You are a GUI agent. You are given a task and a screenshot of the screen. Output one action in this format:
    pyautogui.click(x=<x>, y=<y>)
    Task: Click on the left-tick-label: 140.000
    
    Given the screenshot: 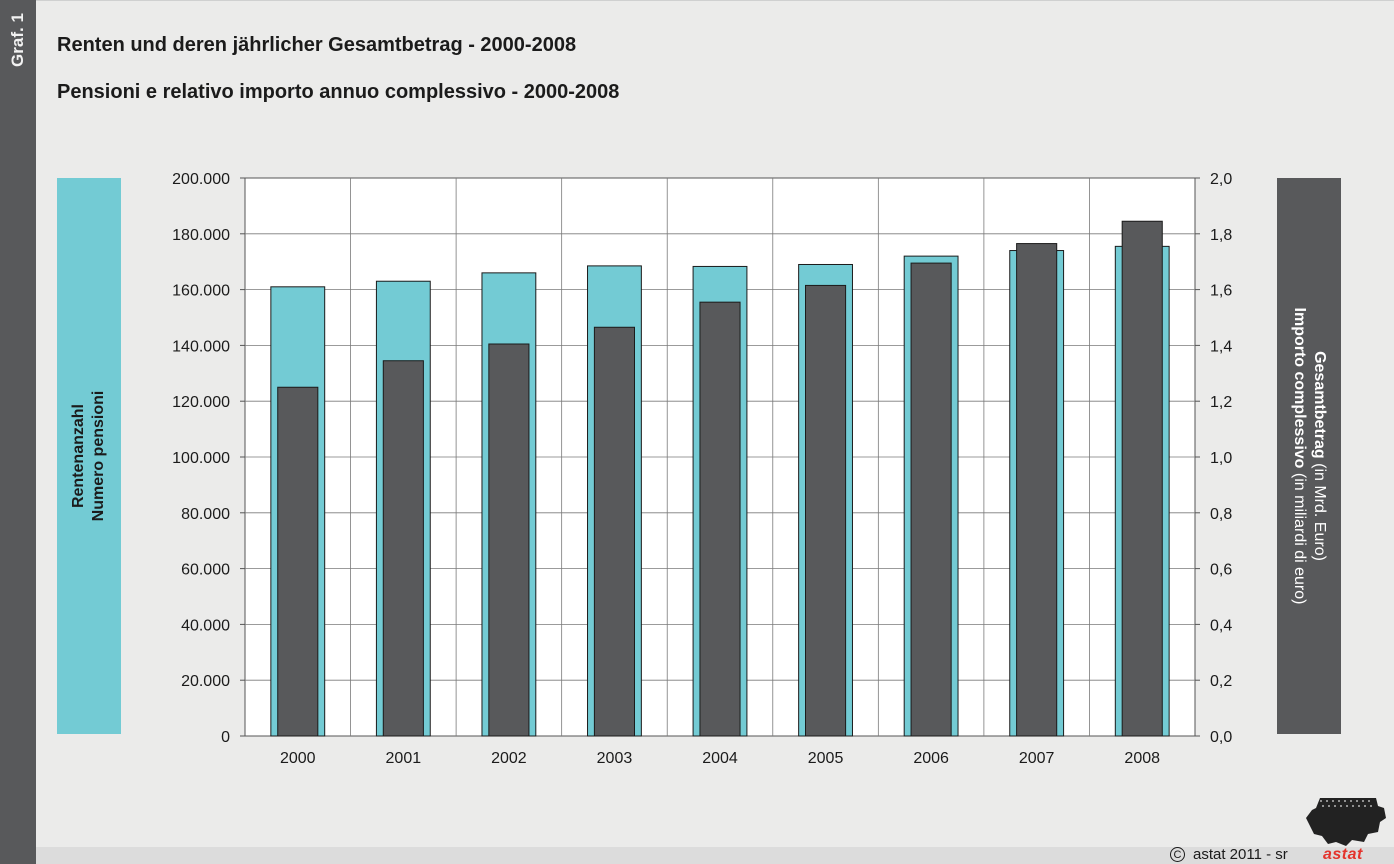 What is the action you would take?
    pyautogui.click(x=201, y=346)
    